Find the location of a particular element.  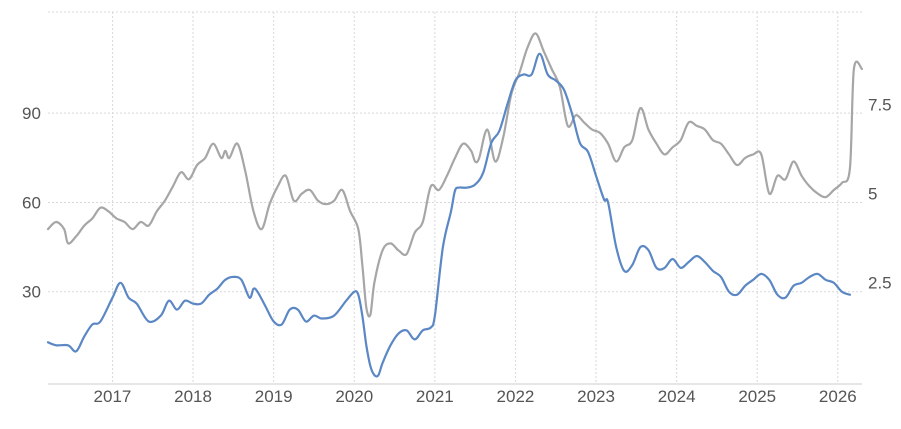

x-tick-label: 2018 is located at coordinates (193, 396).